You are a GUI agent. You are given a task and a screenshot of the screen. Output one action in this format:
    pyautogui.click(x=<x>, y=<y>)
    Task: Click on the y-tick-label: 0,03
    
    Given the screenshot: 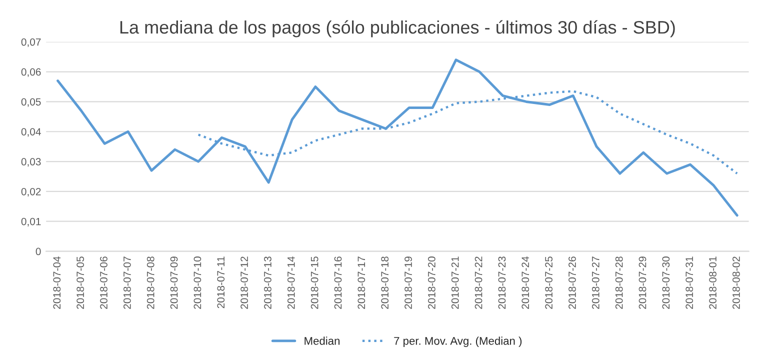 What is the action you would take?
    pyautogui.click(x=31, y=162)
    